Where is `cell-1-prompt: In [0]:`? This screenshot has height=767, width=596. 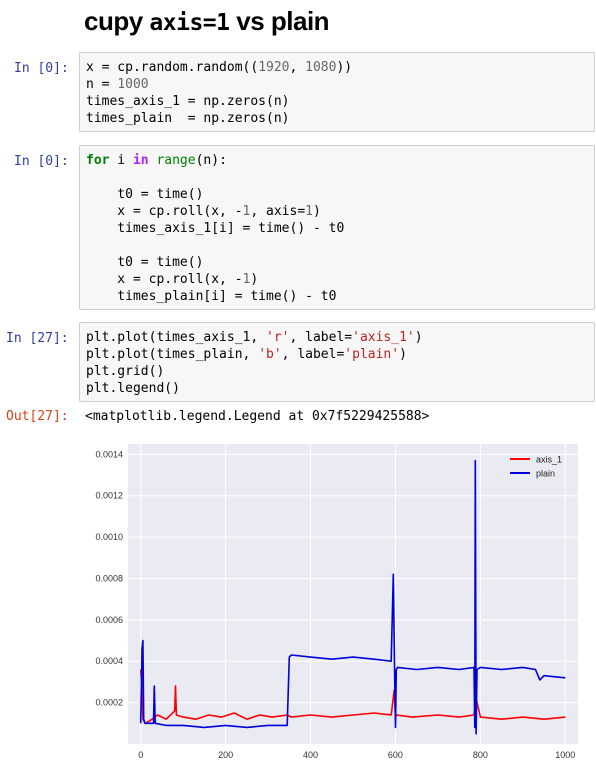
cell-1-prompt: In [0]: is located at coordinates (41, 68).